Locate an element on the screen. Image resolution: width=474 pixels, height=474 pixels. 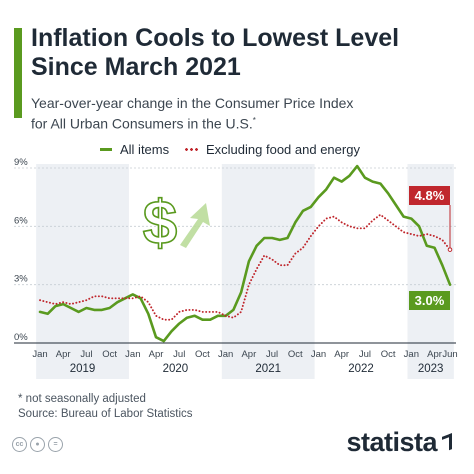
callout-label-all-items: 3.0% is located at coordinates (430, 300).